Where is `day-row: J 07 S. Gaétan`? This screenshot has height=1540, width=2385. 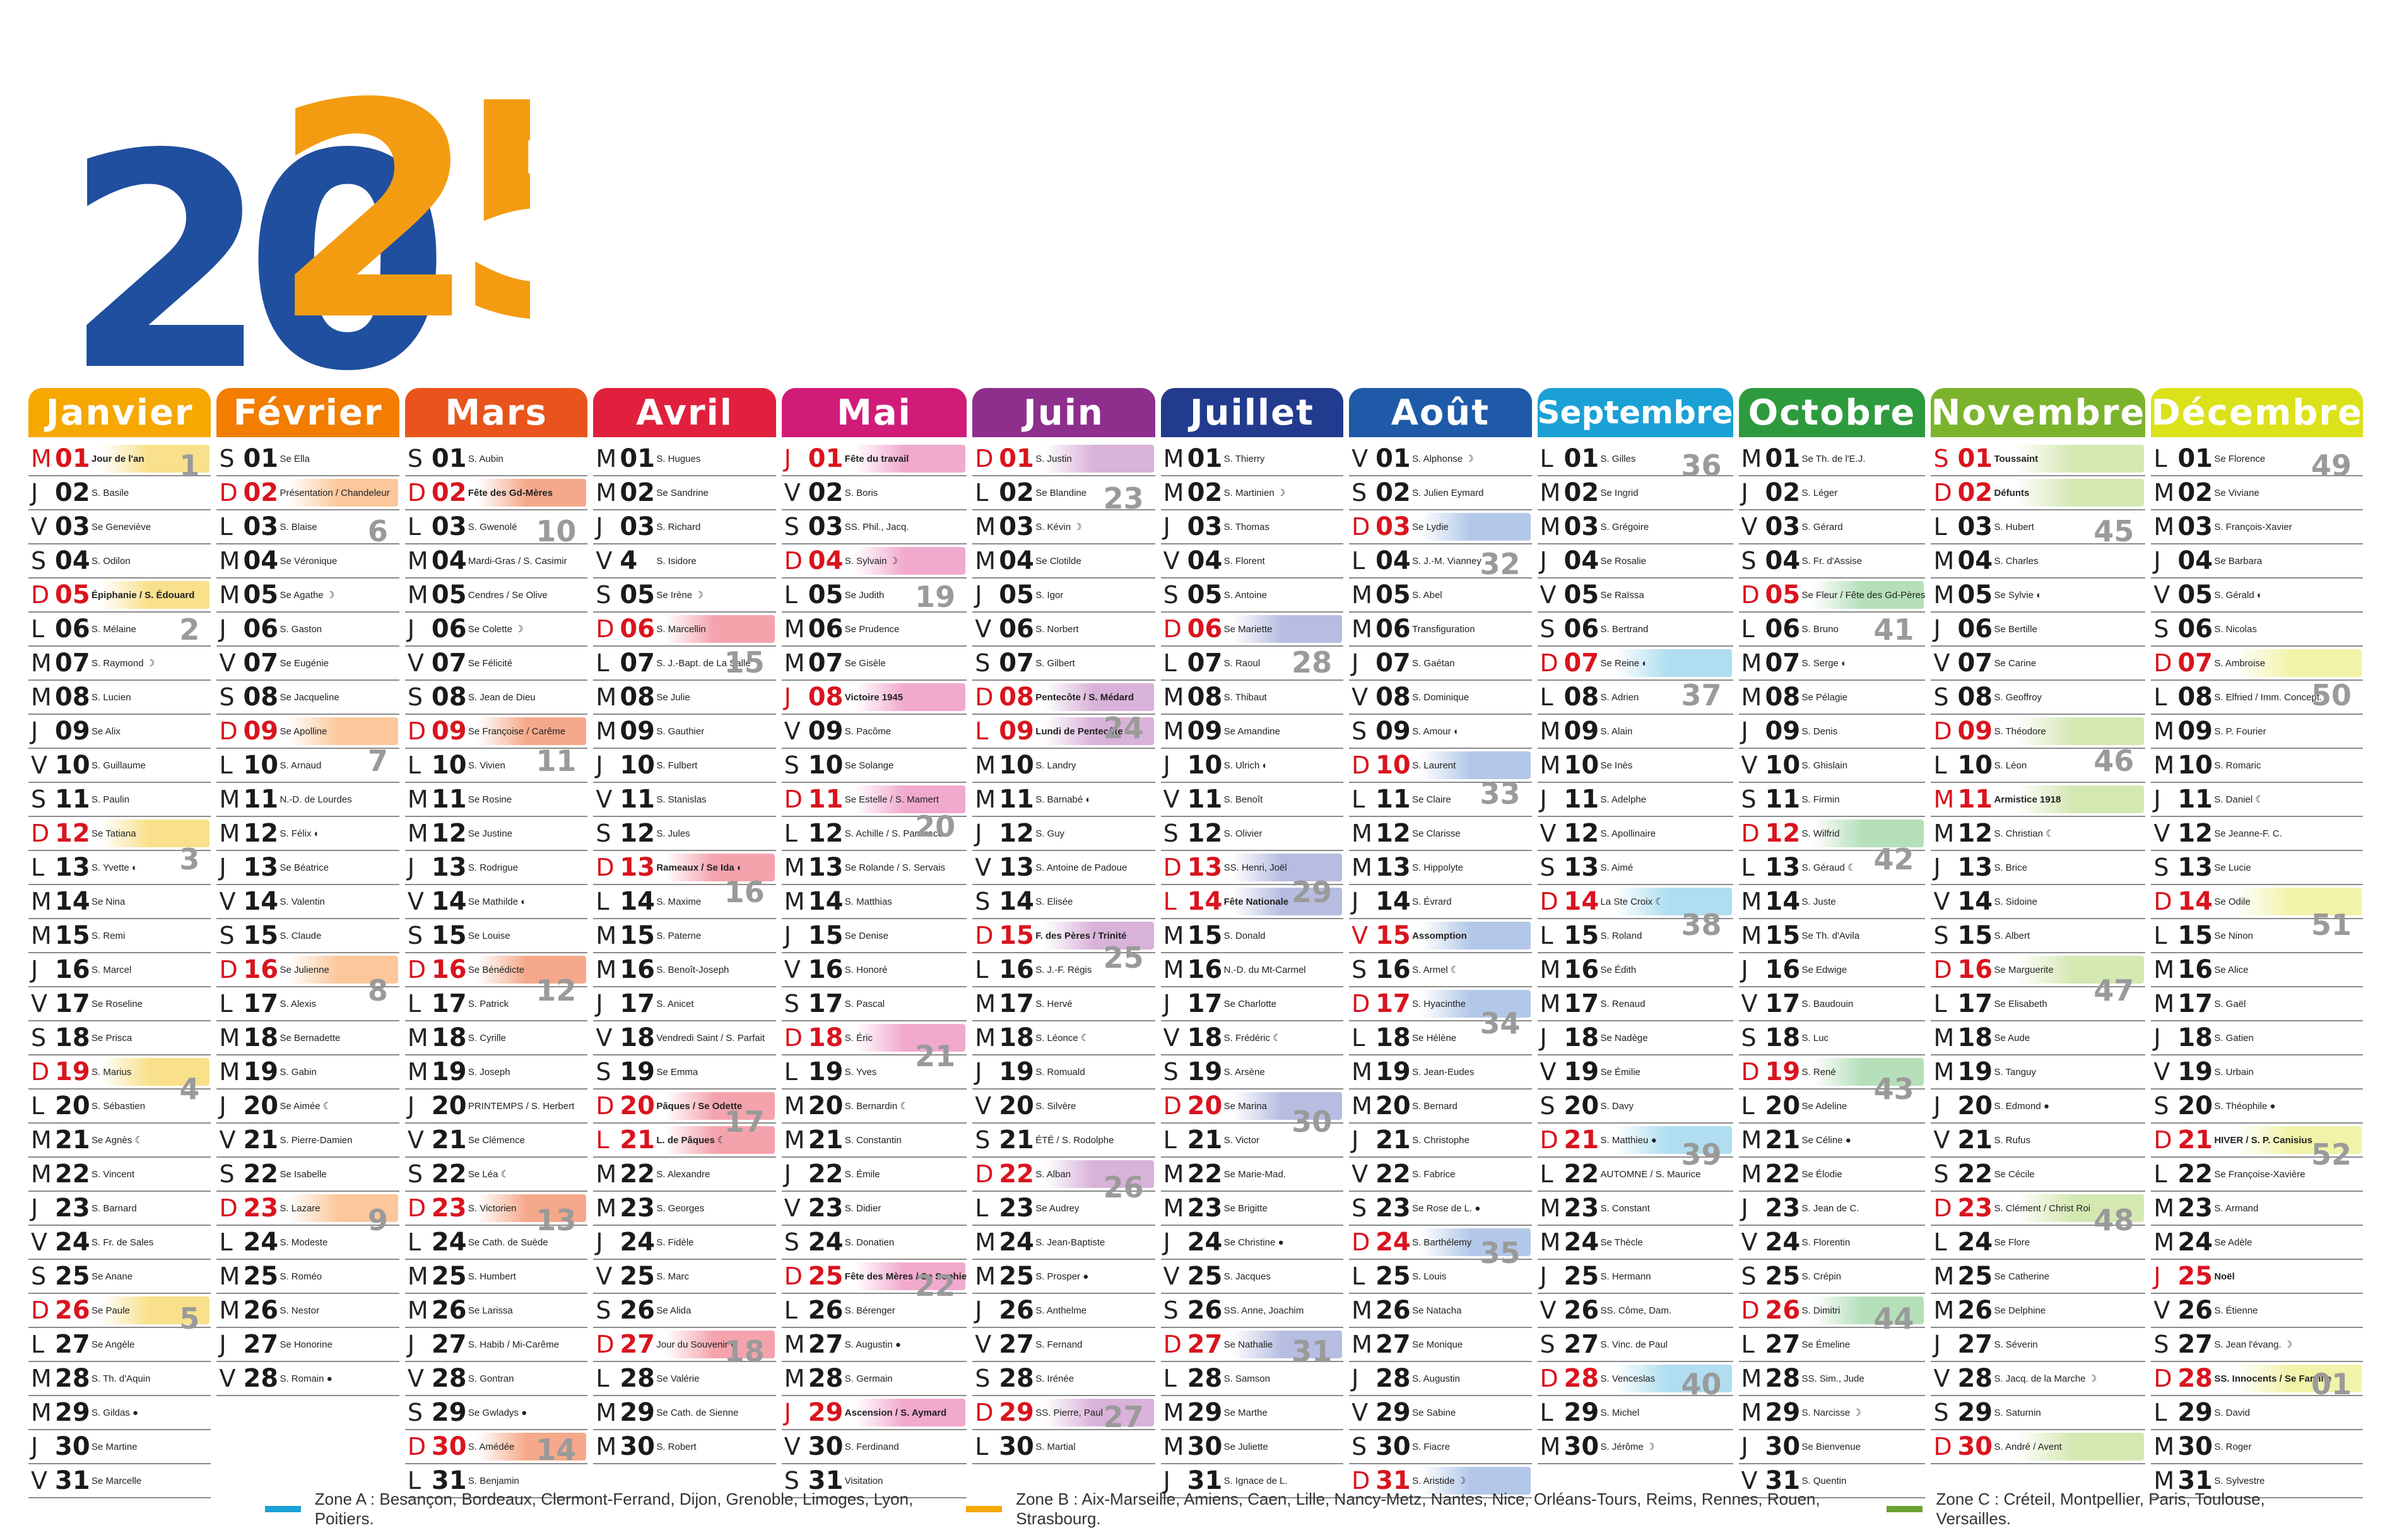 day-row: J 07 S. Gaétan is located at coordinates (1440, 664).